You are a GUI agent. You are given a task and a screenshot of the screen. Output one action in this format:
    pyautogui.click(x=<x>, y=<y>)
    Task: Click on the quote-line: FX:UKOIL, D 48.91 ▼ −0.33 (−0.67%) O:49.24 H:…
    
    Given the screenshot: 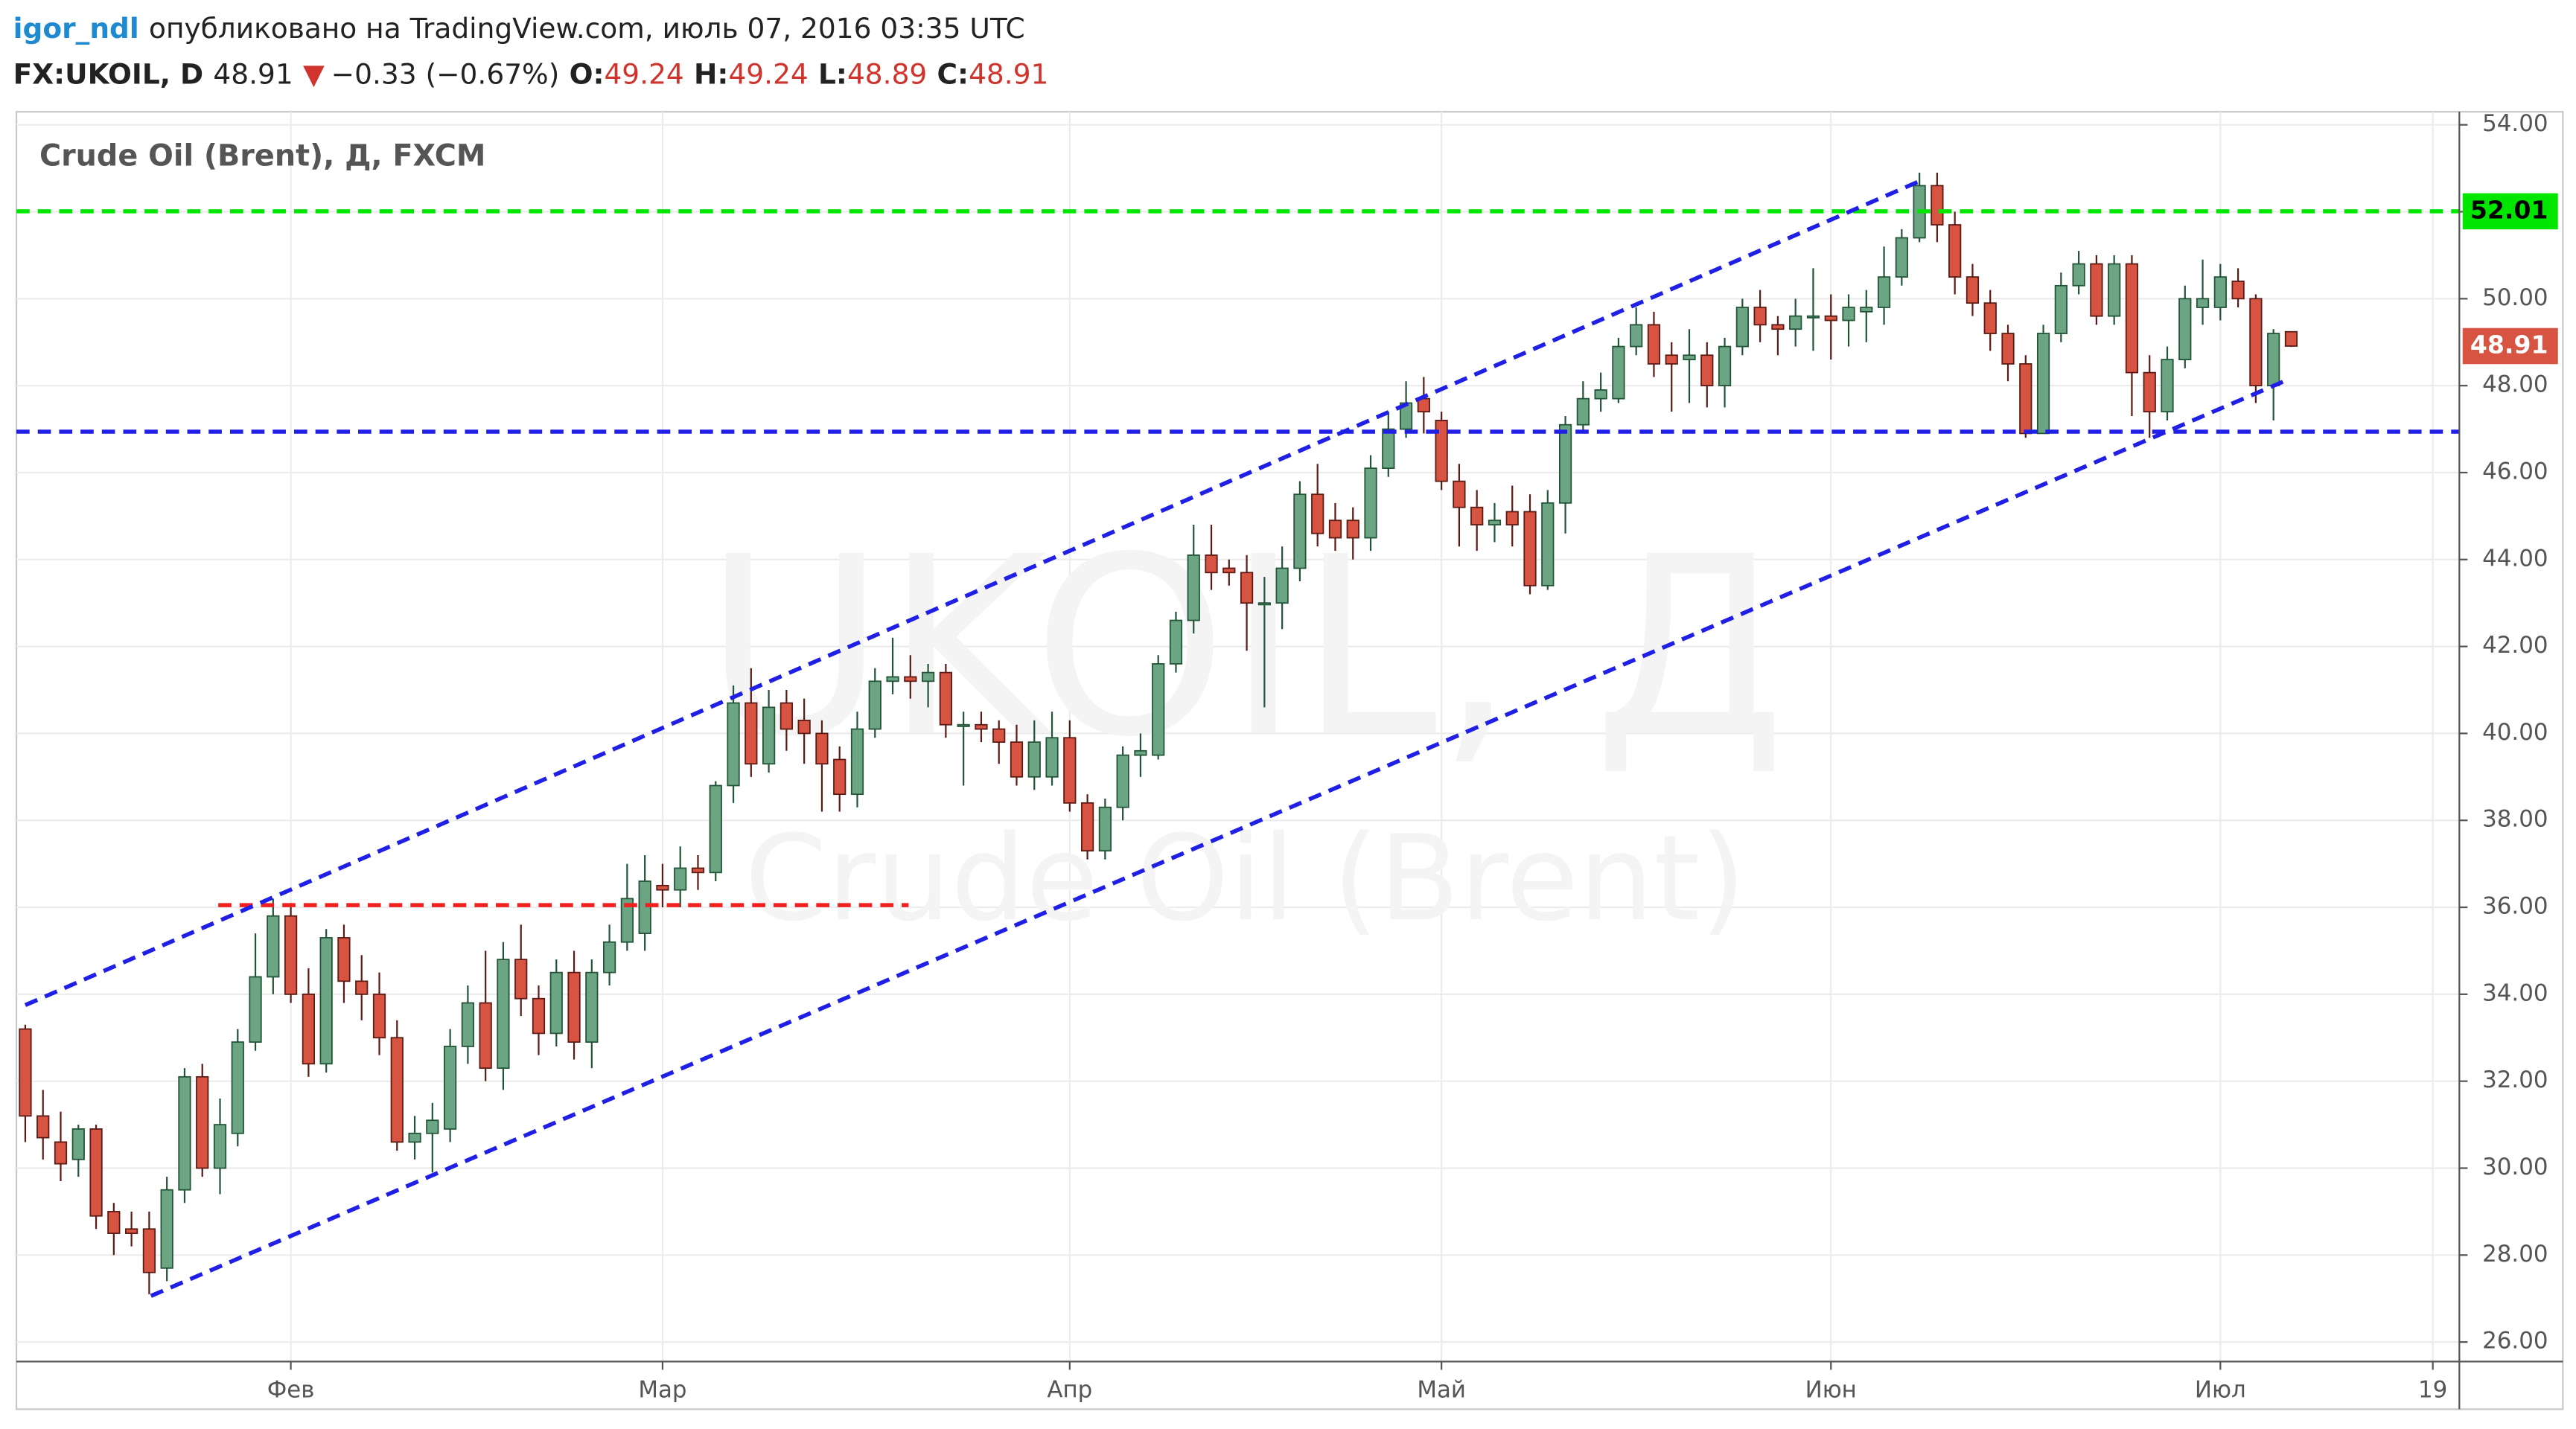 What is the action you would take?
    pyautogui.click(x=531, y=73)
    